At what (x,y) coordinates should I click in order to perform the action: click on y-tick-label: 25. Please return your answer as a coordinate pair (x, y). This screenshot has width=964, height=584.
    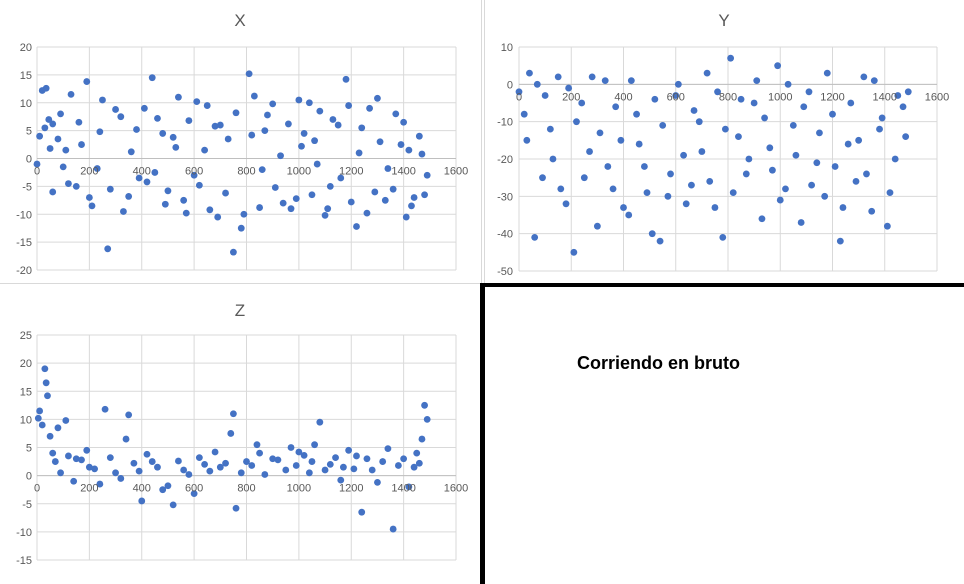
    Looking at the image, I should click on (26, 336).